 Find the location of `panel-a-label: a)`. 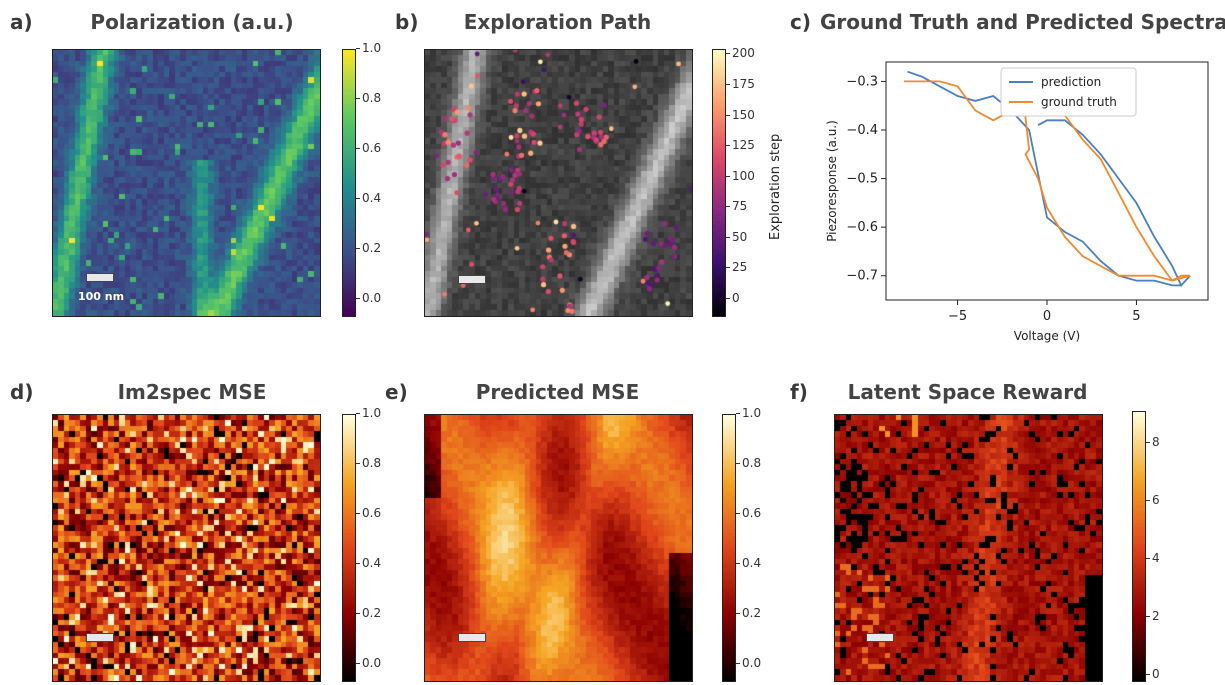

panel-a-label: a) is located at coordinates (21, 22).